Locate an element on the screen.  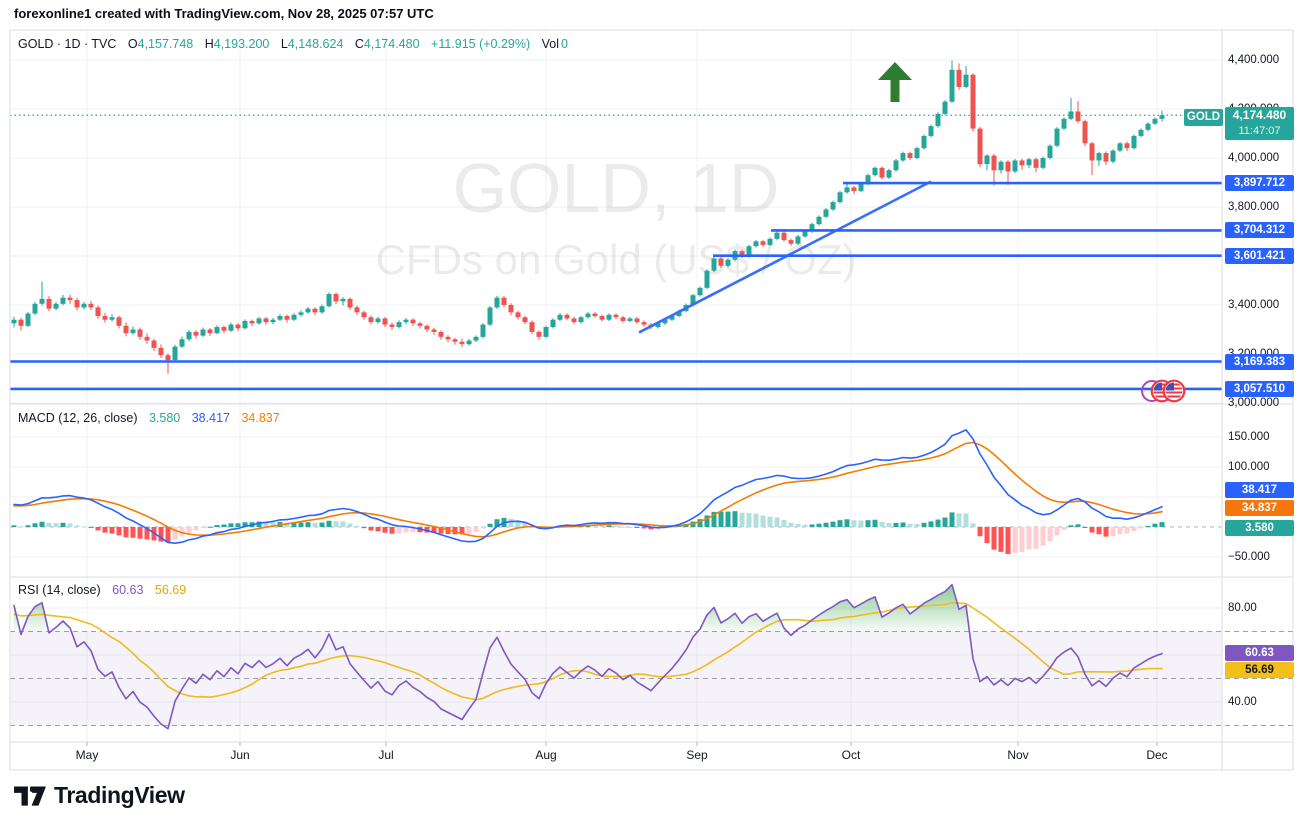
rsi-ma-line is located at coordinates (588, 651).